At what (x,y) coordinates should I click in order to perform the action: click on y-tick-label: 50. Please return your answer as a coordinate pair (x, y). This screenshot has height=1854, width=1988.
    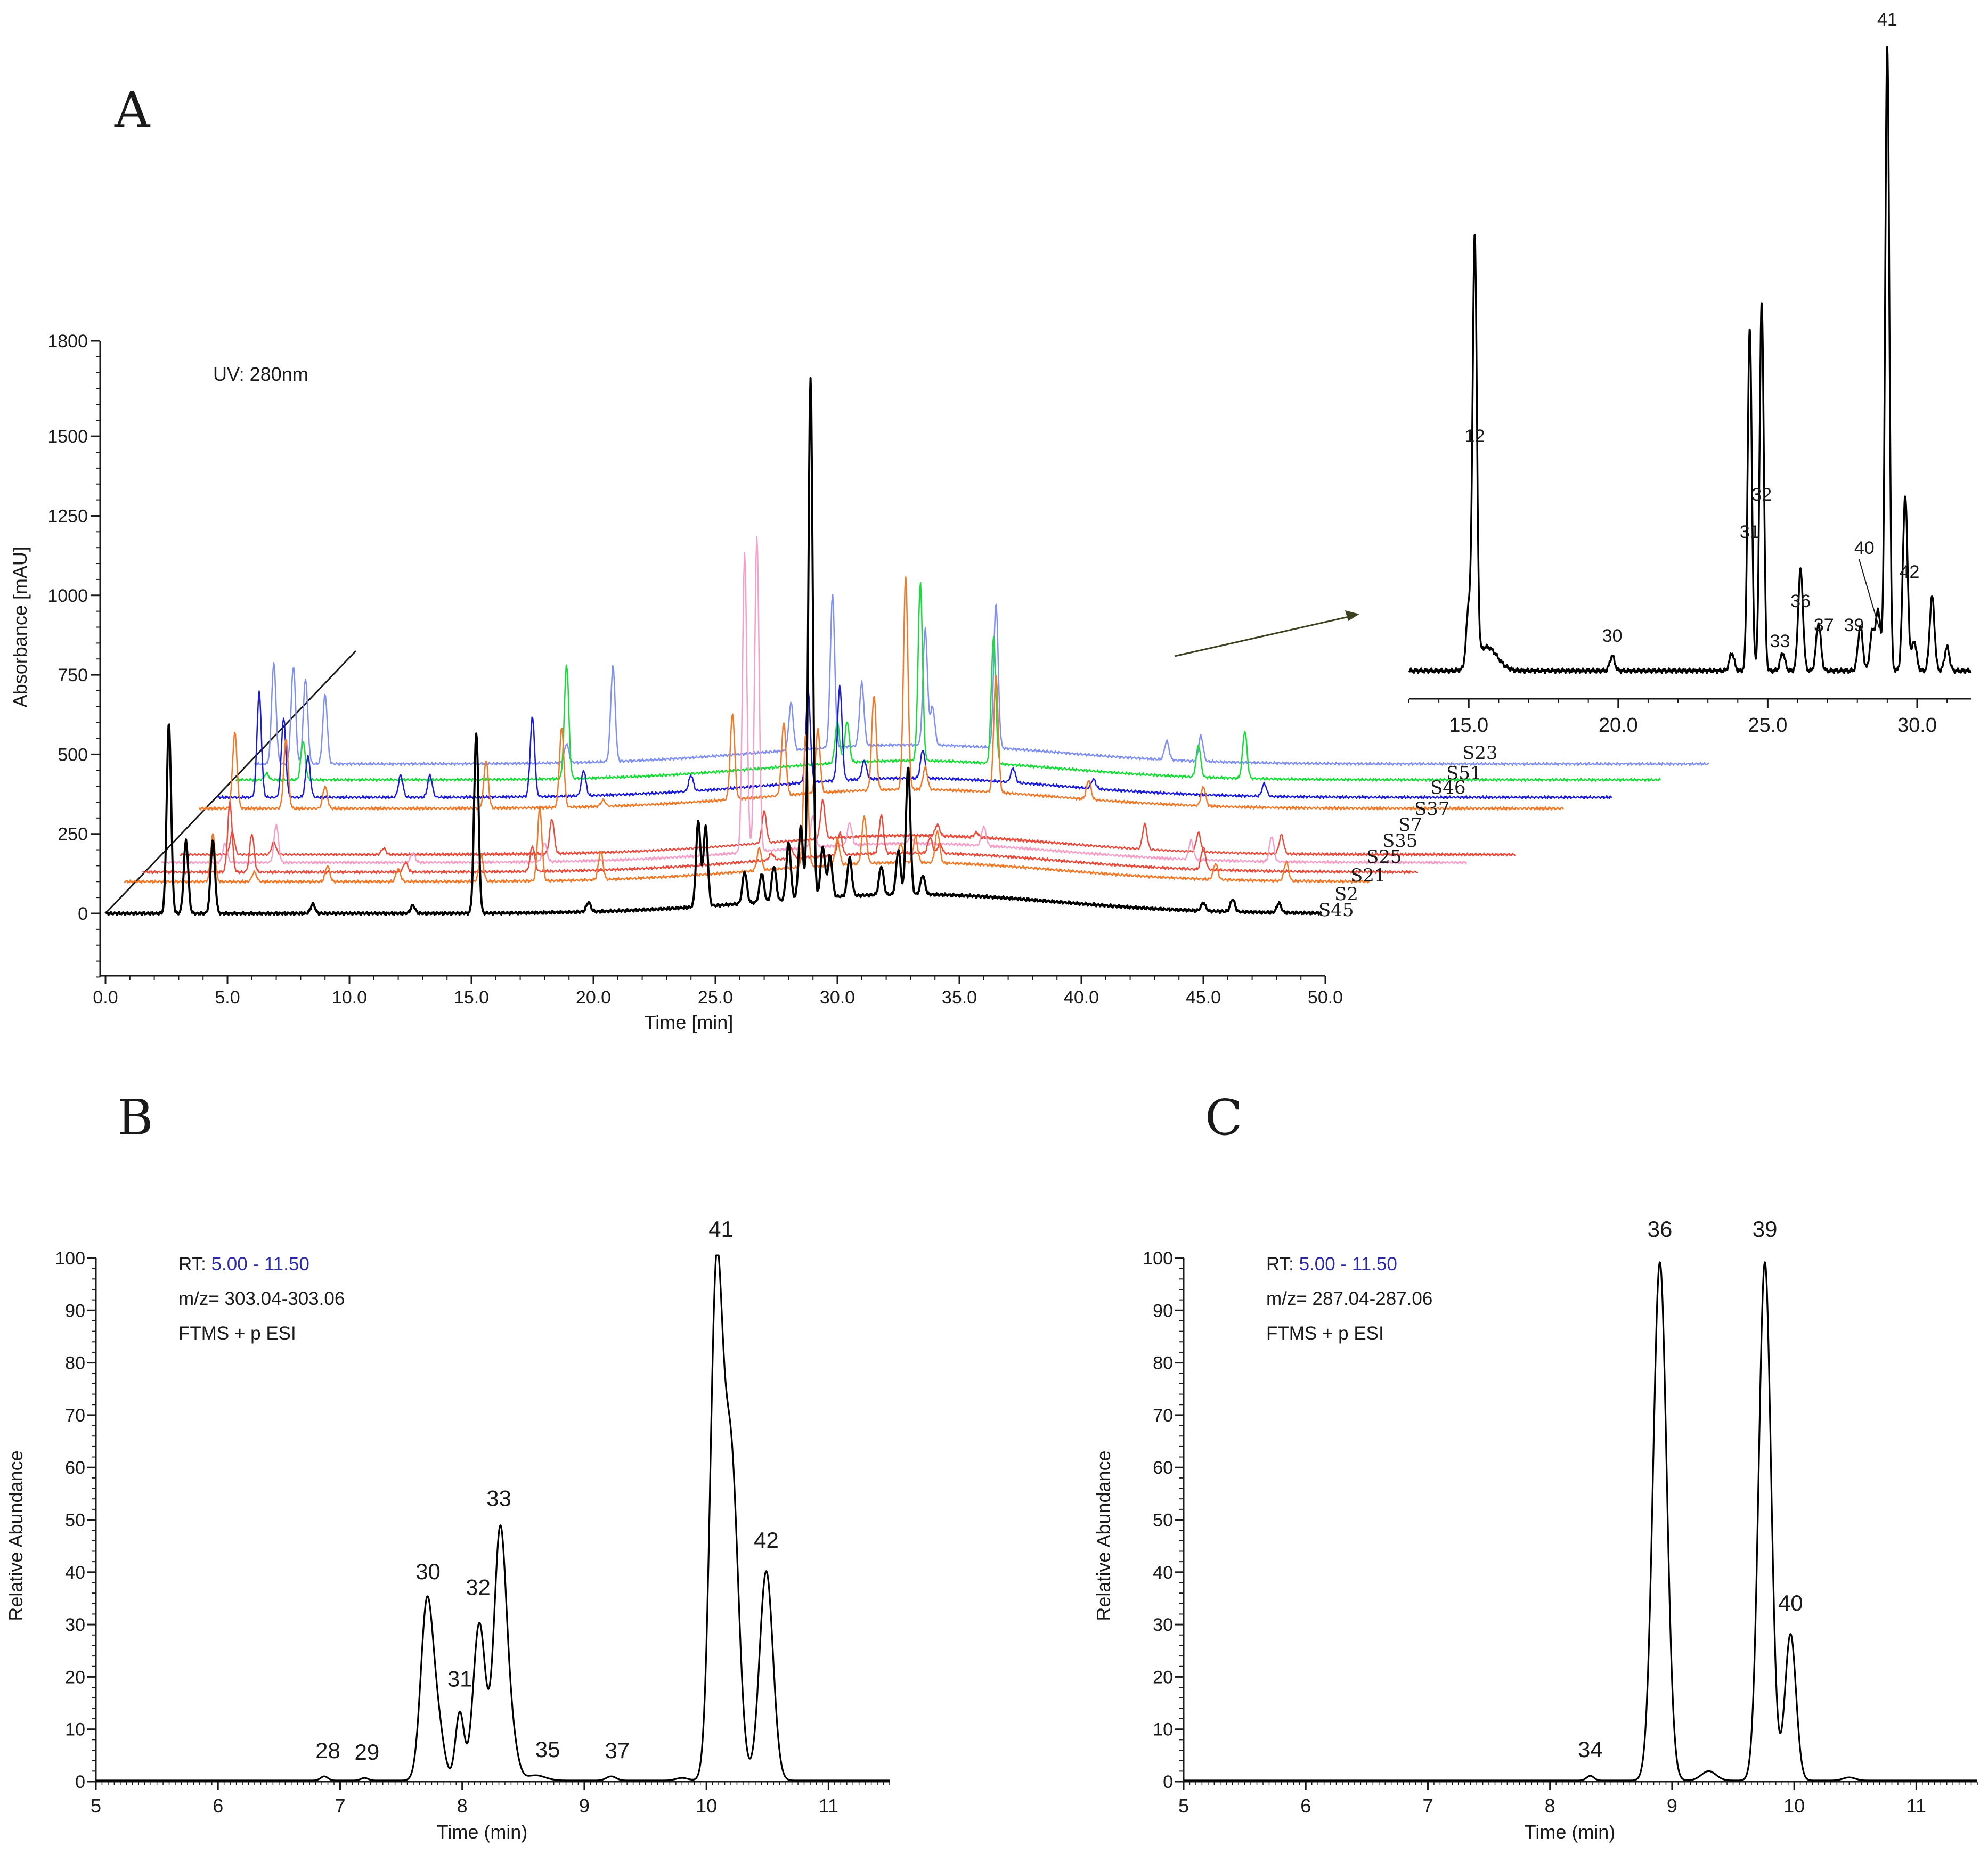
    Looking at the image, I should click on (1163, 1520).